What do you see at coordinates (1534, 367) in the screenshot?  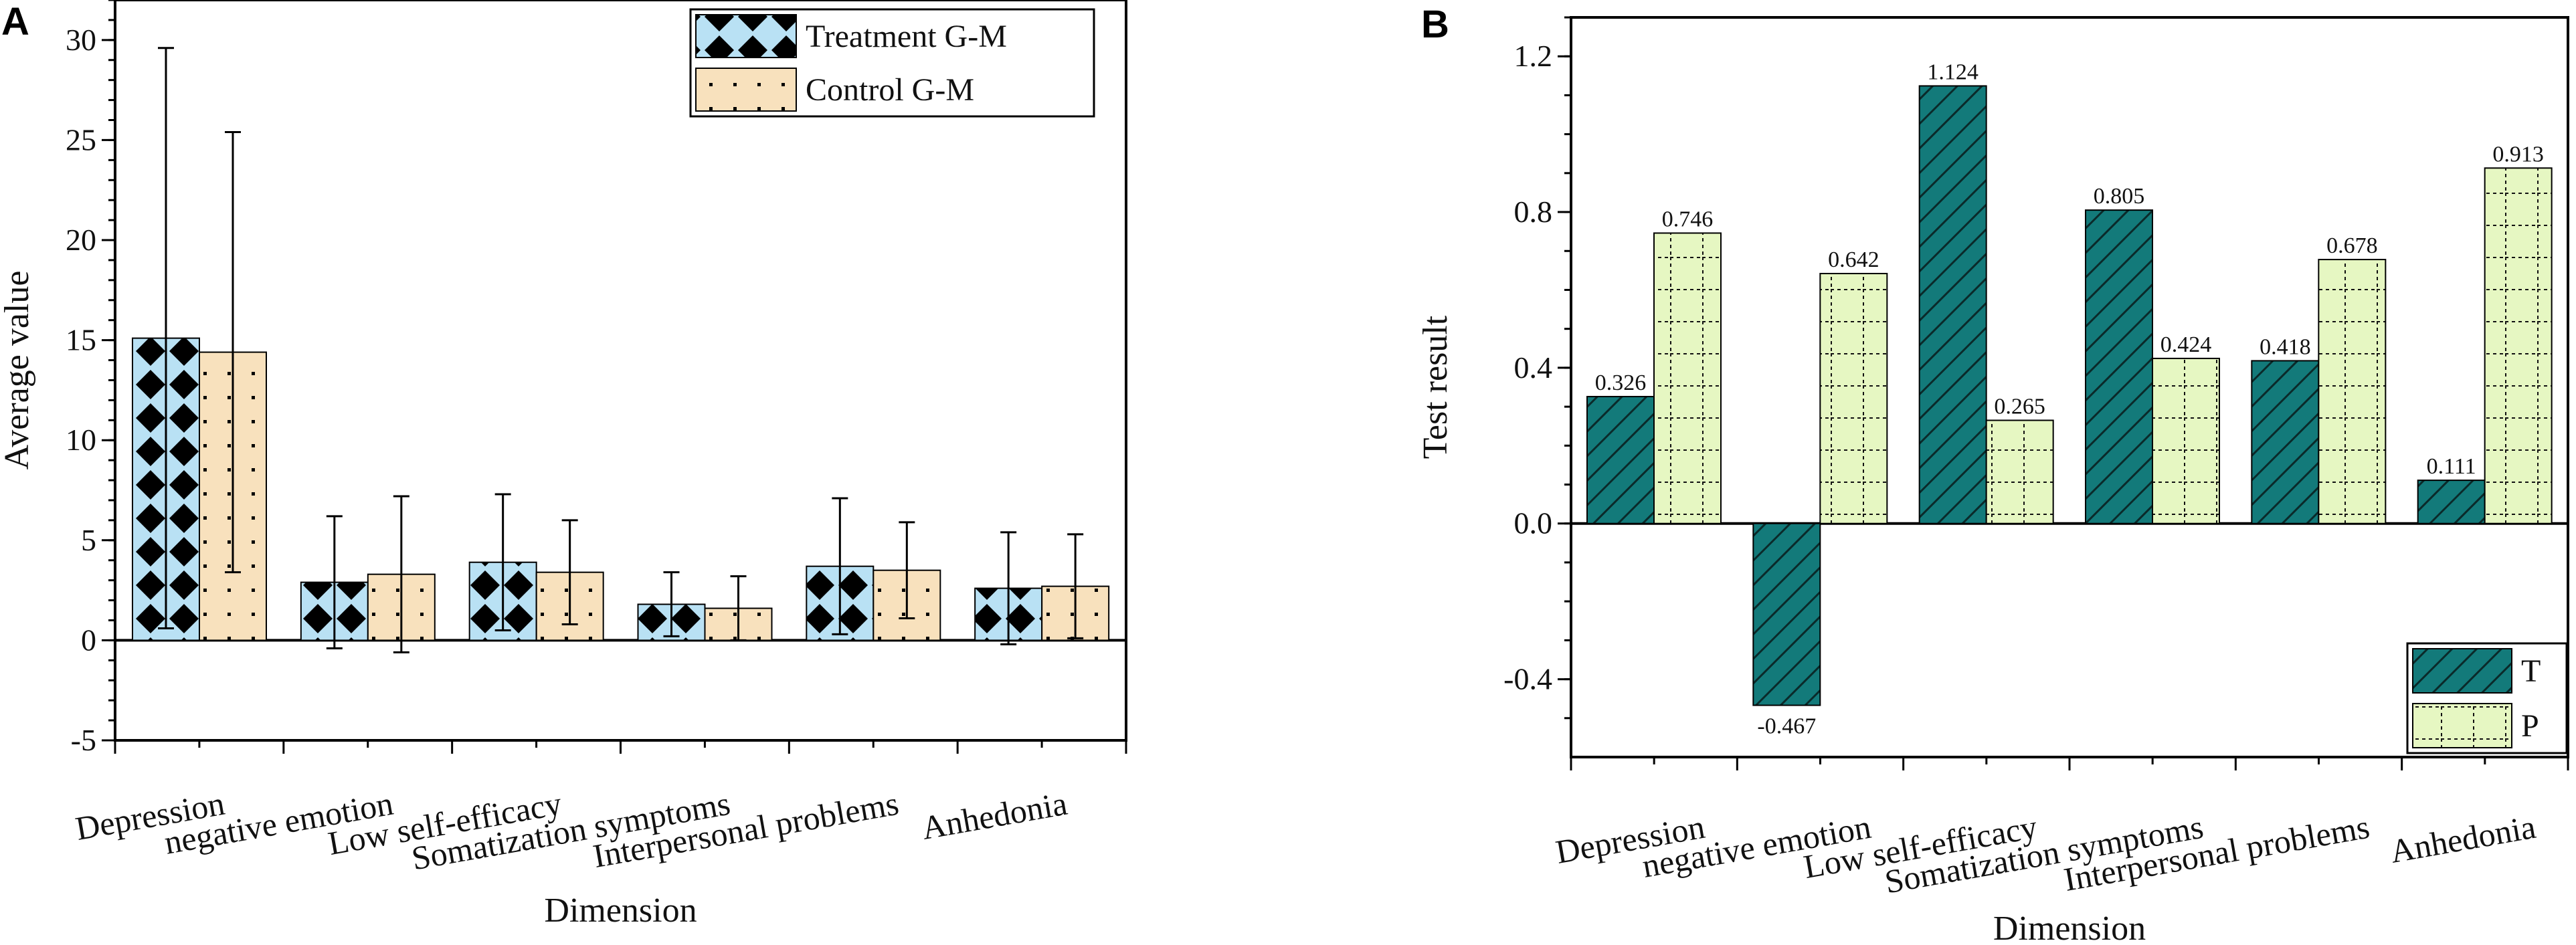 I see `y-tick-label: 0.4` at bounding box center [1534, 367].